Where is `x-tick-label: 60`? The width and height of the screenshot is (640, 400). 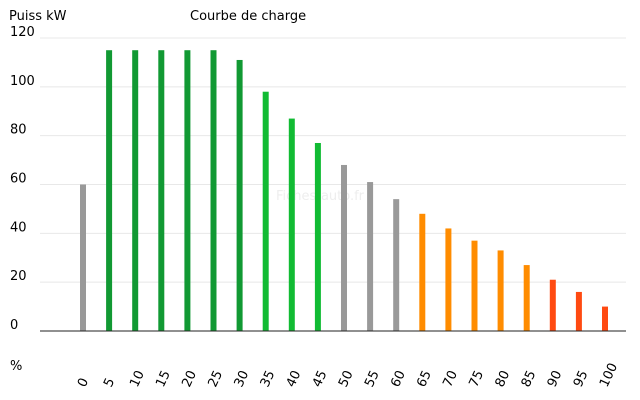 x-tick-label: 60 is located at coordinates (398, 378).